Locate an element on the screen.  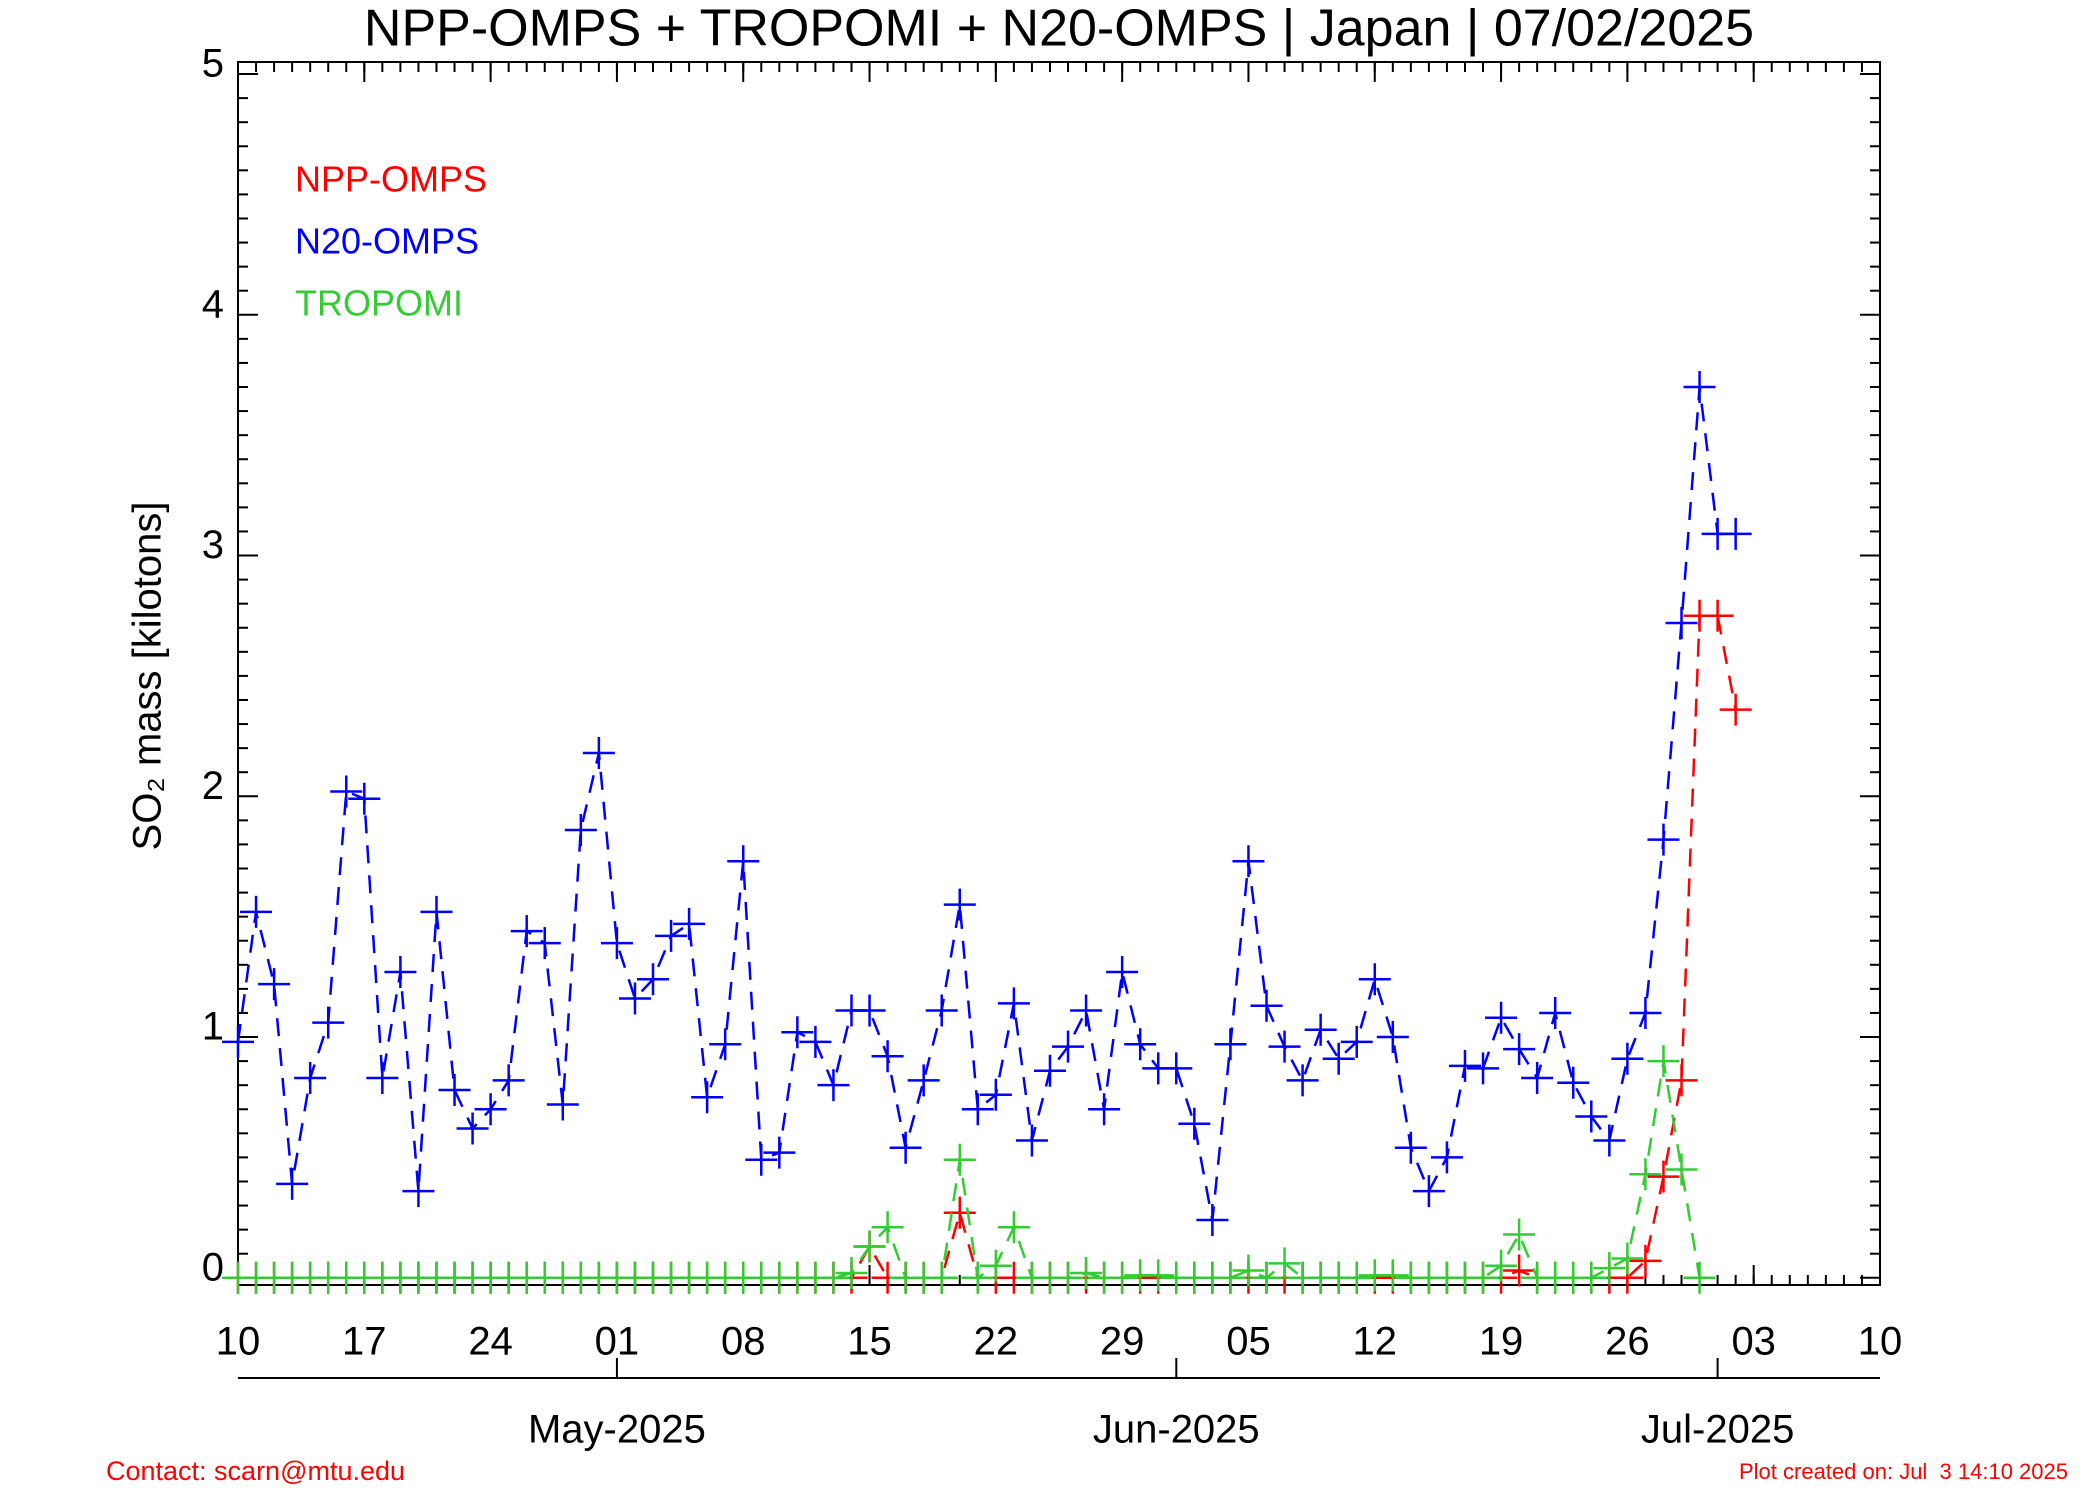
x-tick-label: 12 is located at coordinates (1375, 1342).